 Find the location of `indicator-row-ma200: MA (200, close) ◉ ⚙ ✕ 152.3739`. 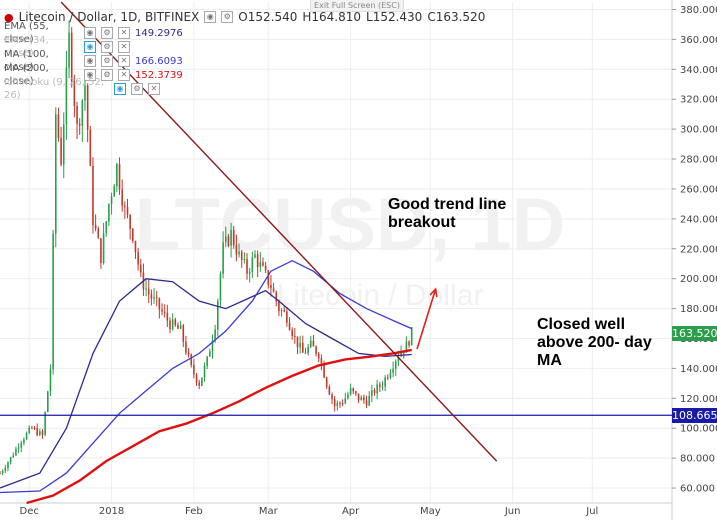

indicator-row-ma200: MA (200, close) ◉ ⚙ ✕ 152.3739 is located at coordinates (244, 75).